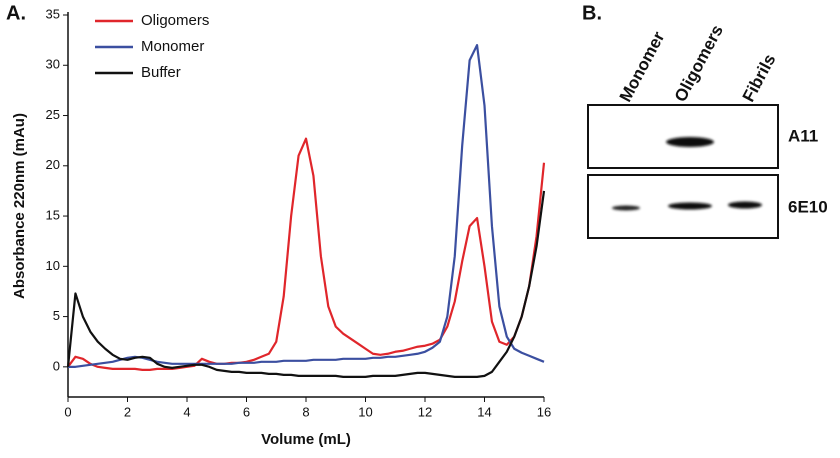 The image size is (840, 458). Describe the element at coordinates (246, 411) in the screenshot. I see `x-tick-label: 6` at that location.